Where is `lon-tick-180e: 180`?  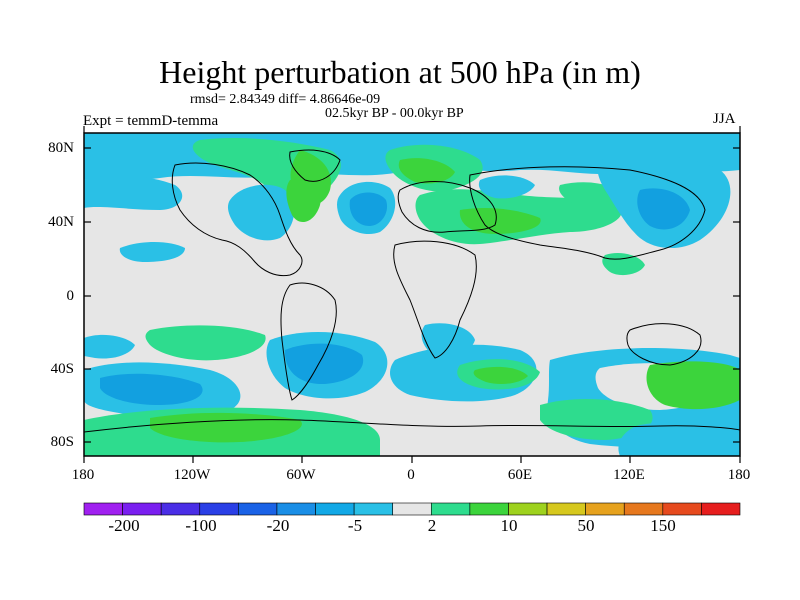 lon-tick-180e: 180 is located at coordinates (739, 475).